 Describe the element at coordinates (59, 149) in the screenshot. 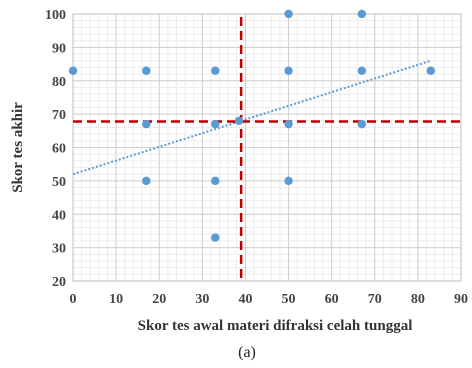

I see `y-tick-label: 60` at that location.